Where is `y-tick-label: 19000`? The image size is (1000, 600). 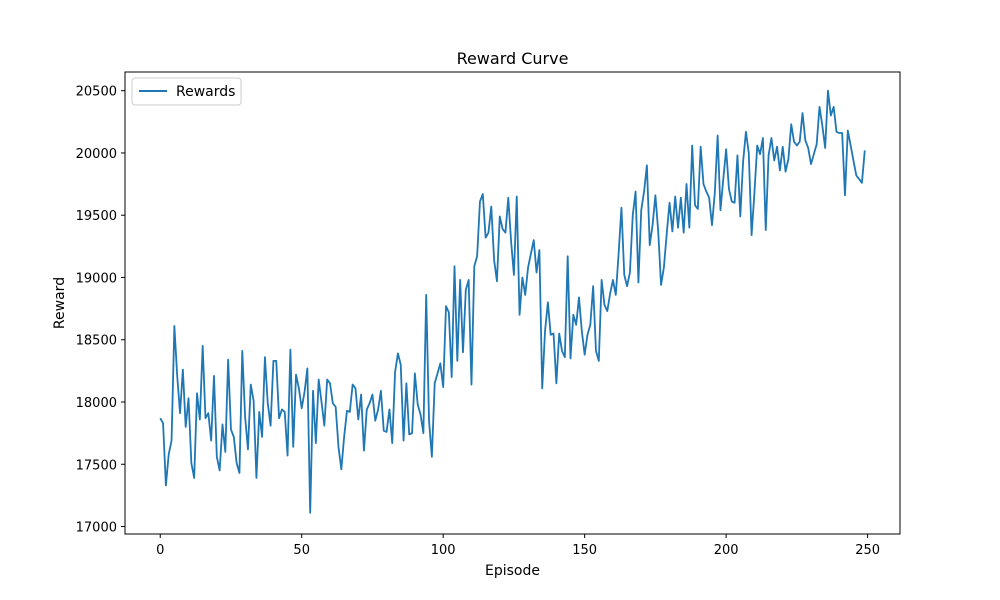
y-tick-label: 19000 is located at coordinates (96, 278).